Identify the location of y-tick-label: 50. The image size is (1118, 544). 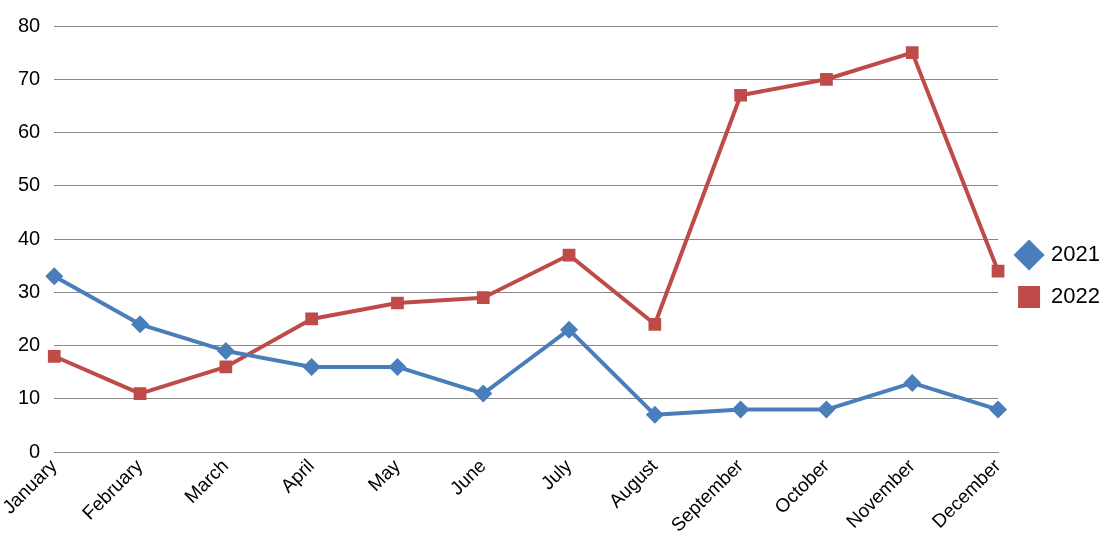
(29, 184).